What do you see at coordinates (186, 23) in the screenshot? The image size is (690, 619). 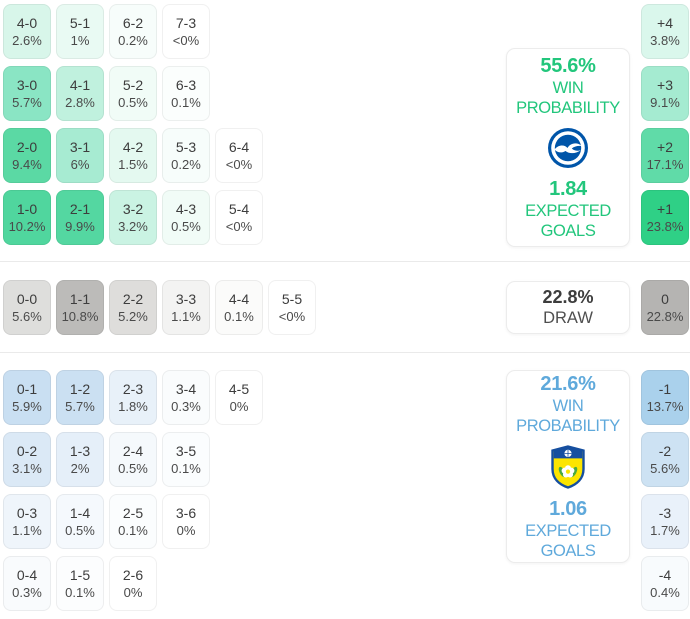 I see `scoreline: 7-3` at bounding box center [186, 23].